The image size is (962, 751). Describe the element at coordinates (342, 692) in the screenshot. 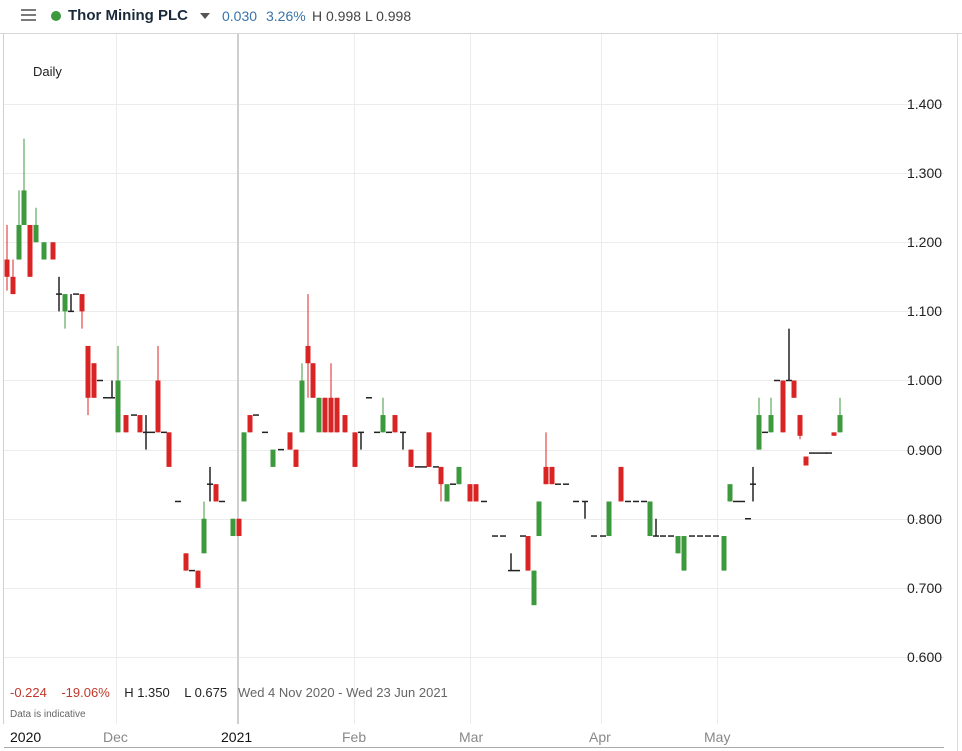

I see `date-range: Wed 4 Nov 2020 - Wed 23 Jun 2021` at that location.